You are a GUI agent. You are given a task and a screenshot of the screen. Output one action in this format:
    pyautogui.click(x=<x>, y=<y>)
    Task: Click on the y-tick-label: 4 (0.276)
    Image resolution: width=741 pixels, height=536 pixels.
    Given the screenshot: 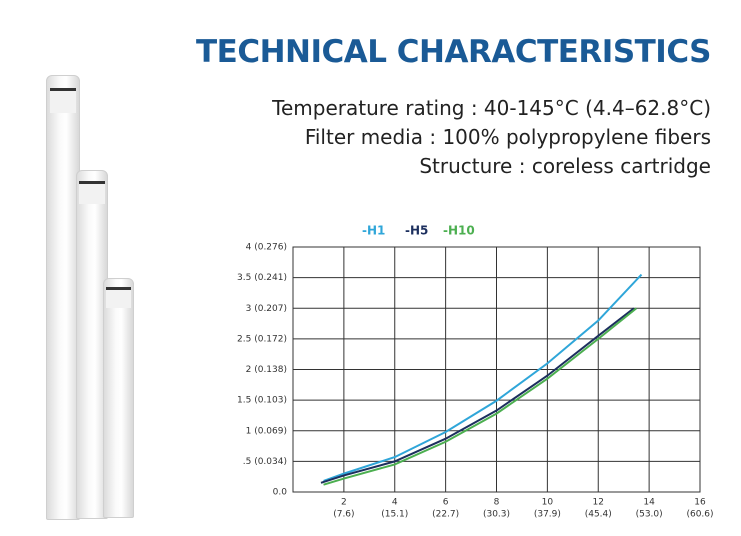 What is the action you would take?
    pyautogui.click(x=266, y=248)
    